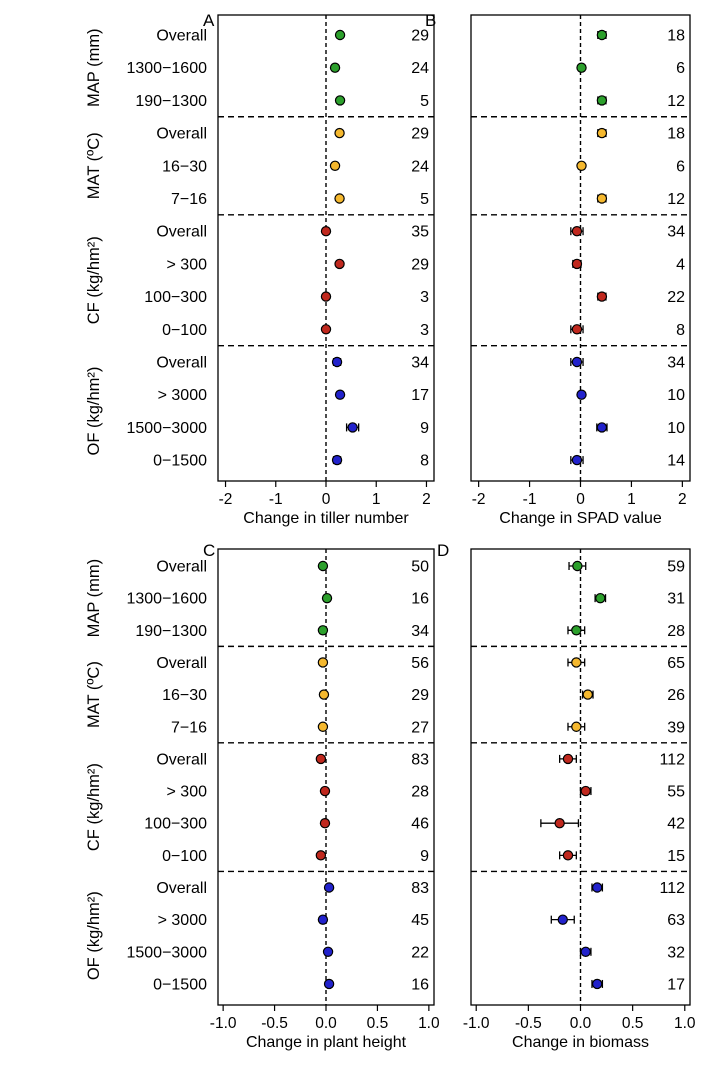  I want to click on x-tick-label: 1, so click(631, 499).